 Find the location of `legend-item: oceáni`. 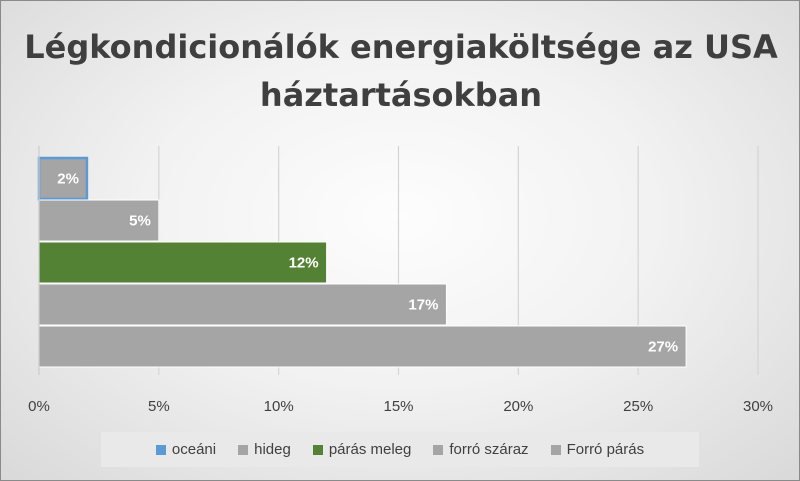

legend-item: oceáni is located at coordinates (186, 449).